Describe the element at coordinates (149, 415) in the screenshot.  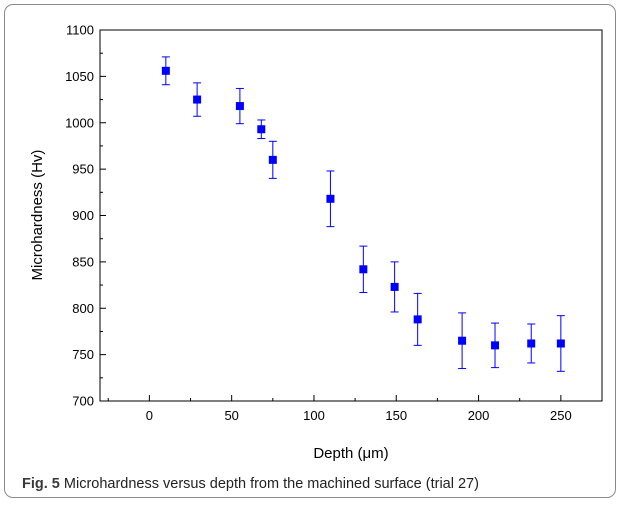
I see `x-tick-label: 0` at that location.